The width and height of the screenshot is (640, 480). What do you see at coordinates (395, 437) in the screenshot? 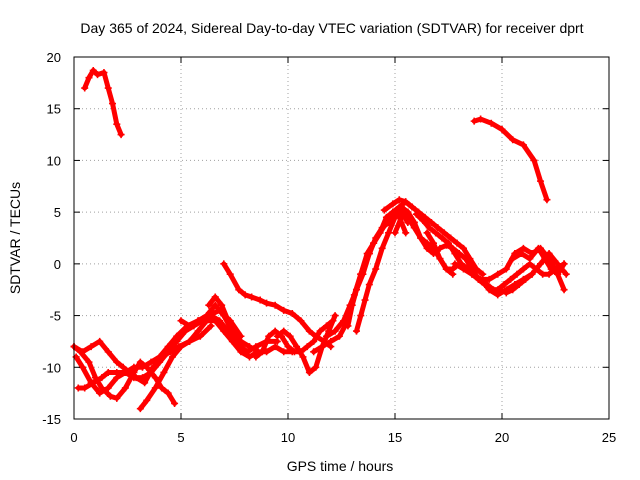
I see `x-tick-label: 15` at bounding box center [395, 437].